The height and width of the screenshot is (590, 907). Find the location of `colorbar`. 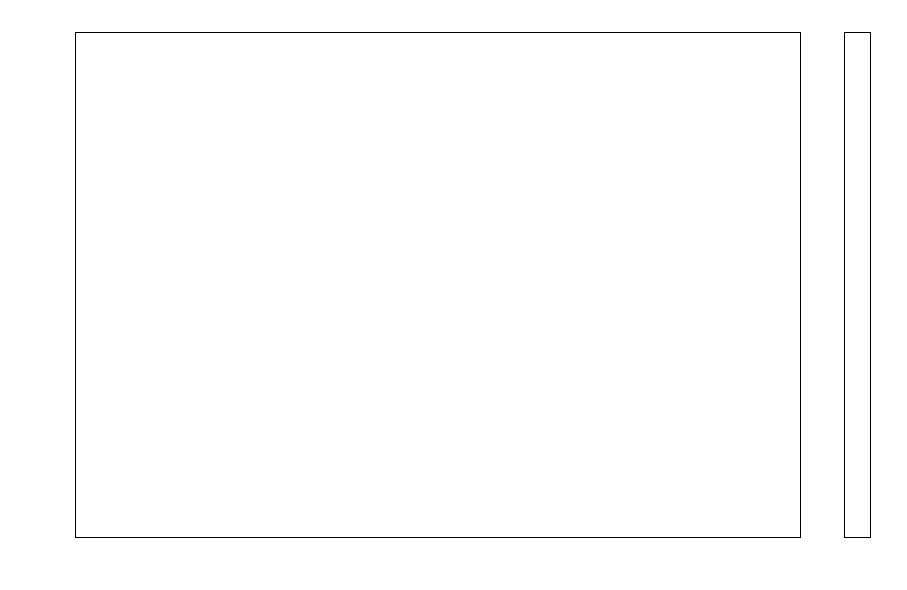

colorbar is located at coordinates (857, 285).